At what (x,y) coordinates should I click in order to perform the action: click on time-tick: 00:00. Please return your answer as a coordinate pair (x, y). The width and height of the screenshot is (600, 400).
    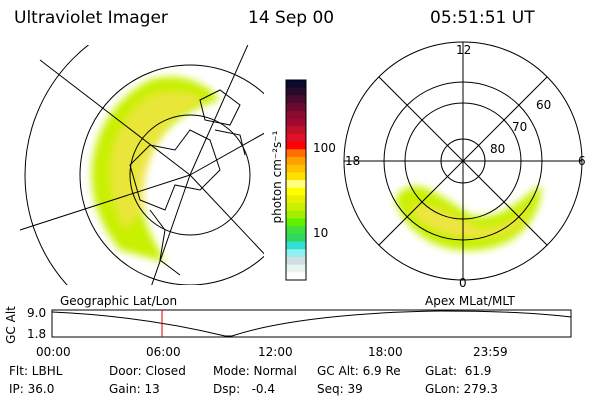
    Looking at the image, I should click on (53, 352).